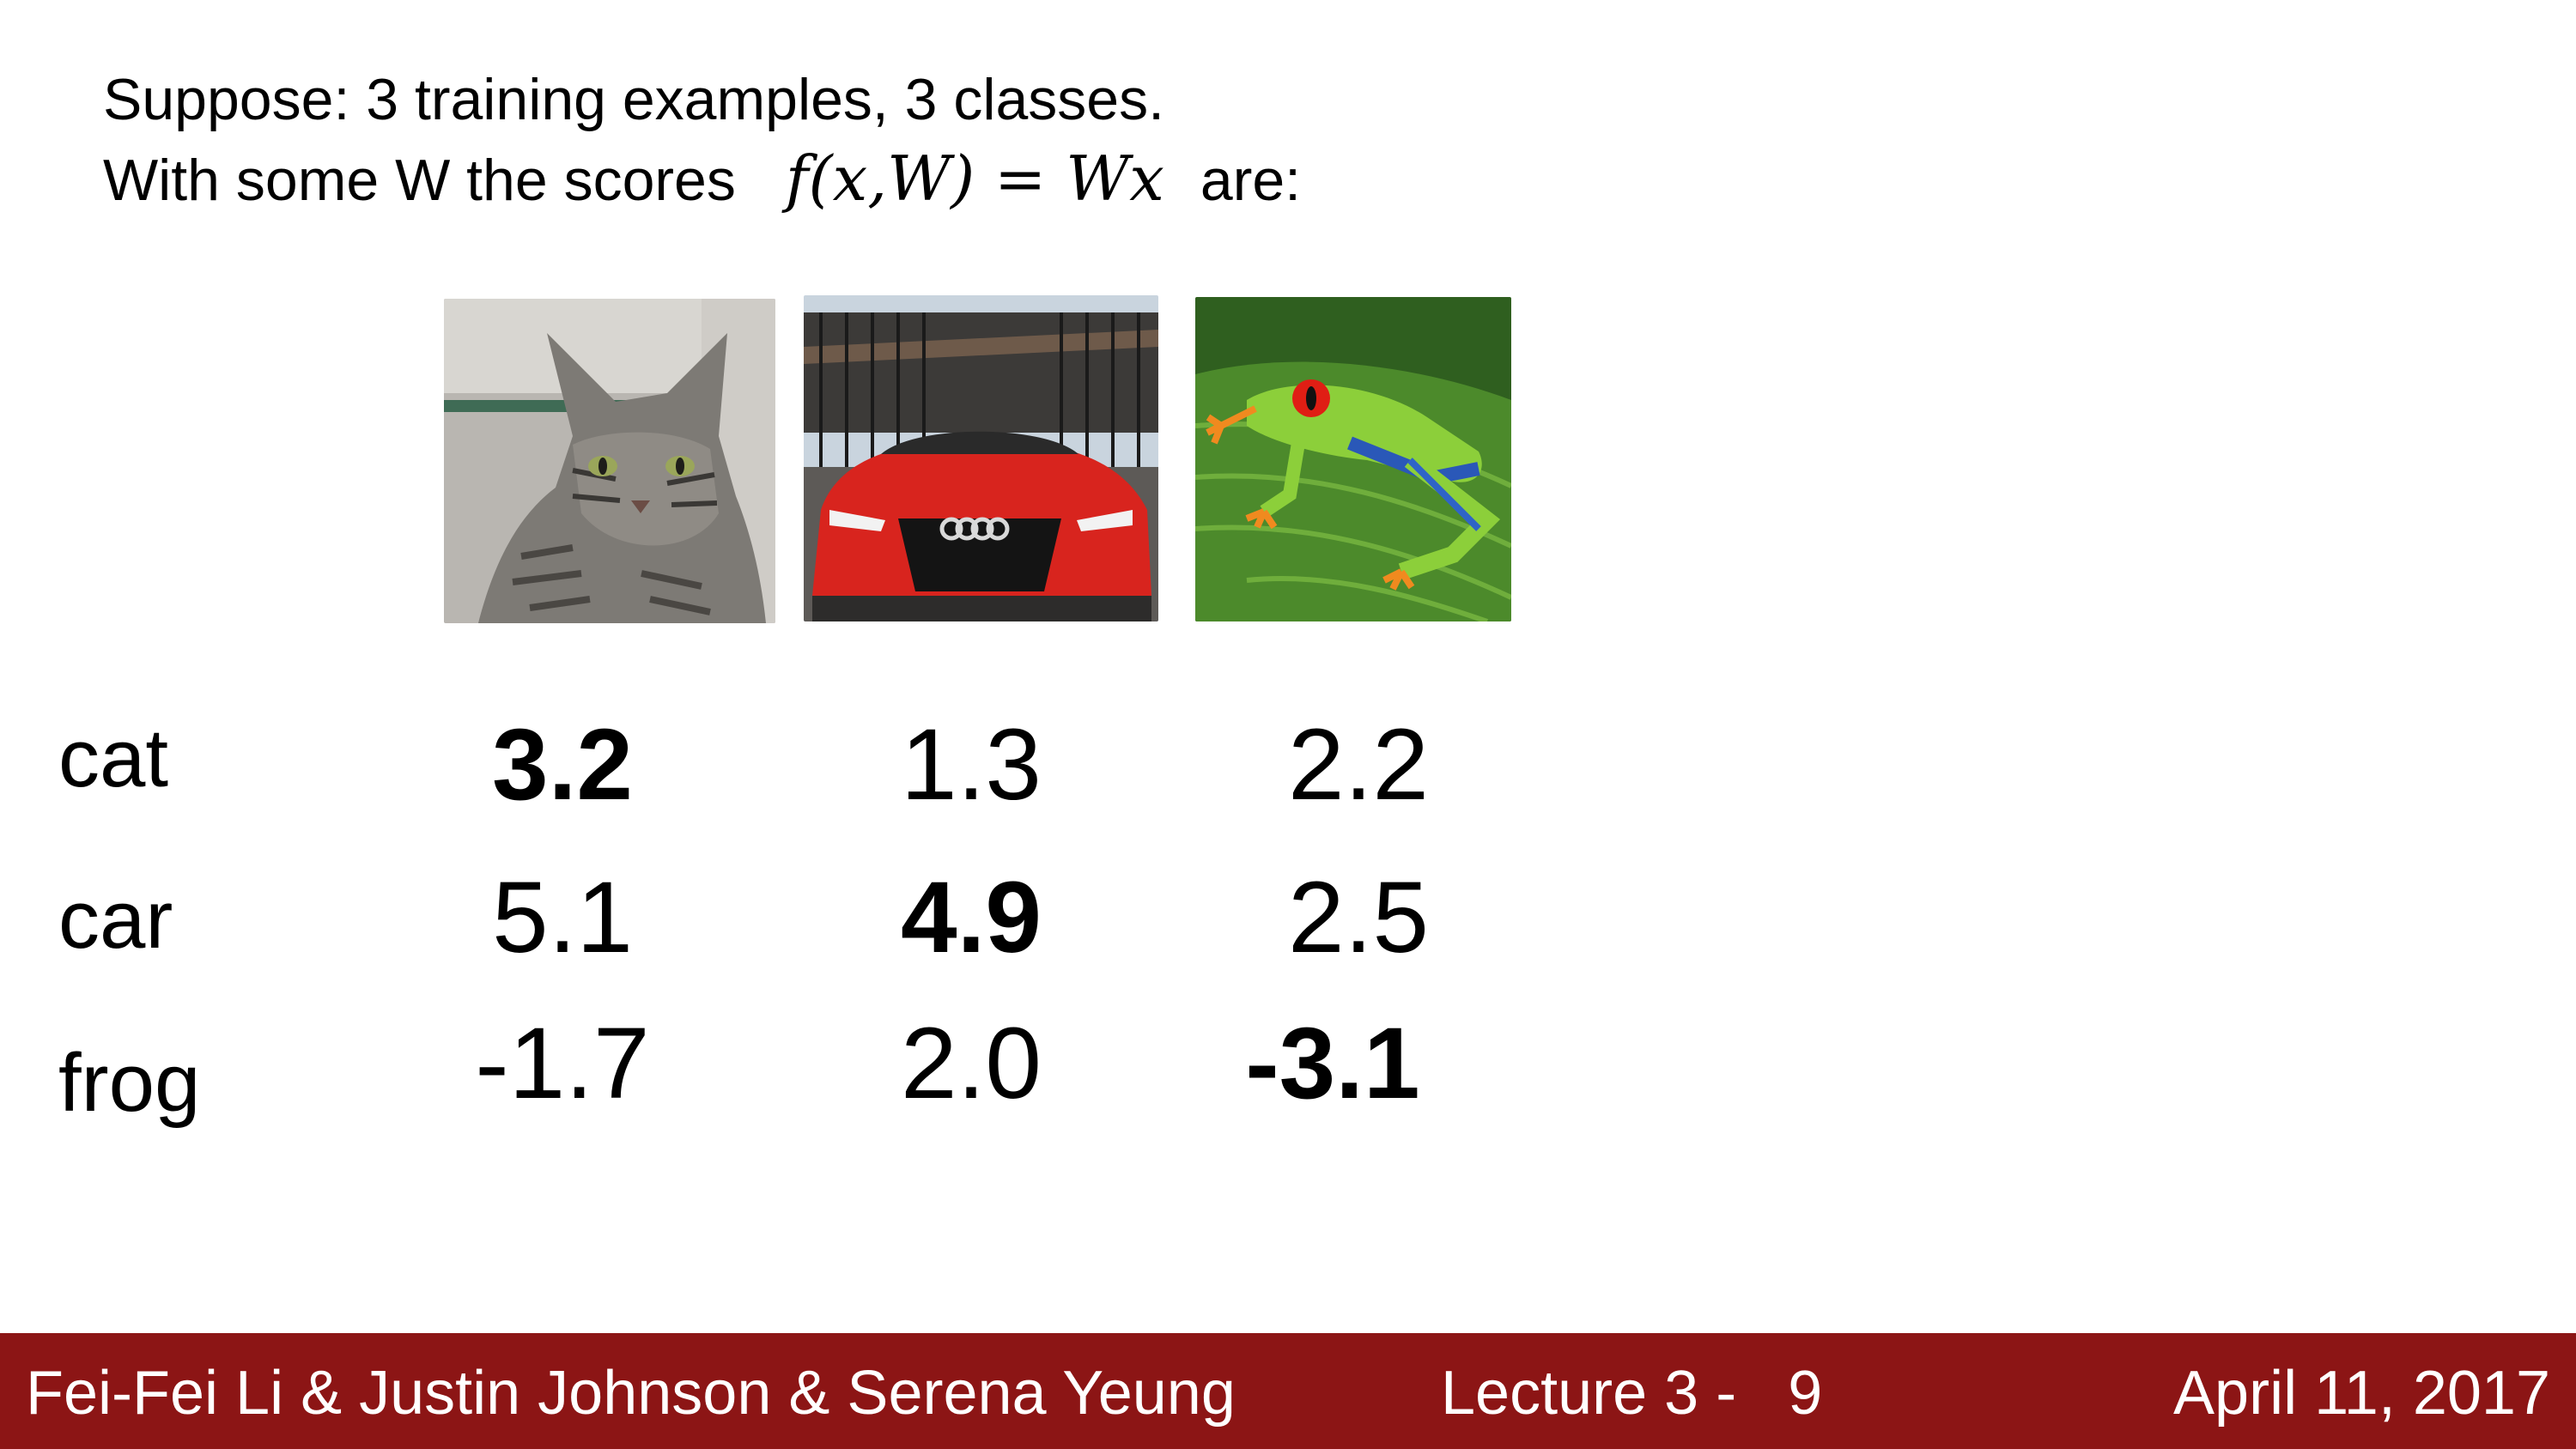  What do you see at coordinates (1251, 180) in the screenshot?
I see `header-line-2-suffix: are:` at bounding box center [1251, 180].